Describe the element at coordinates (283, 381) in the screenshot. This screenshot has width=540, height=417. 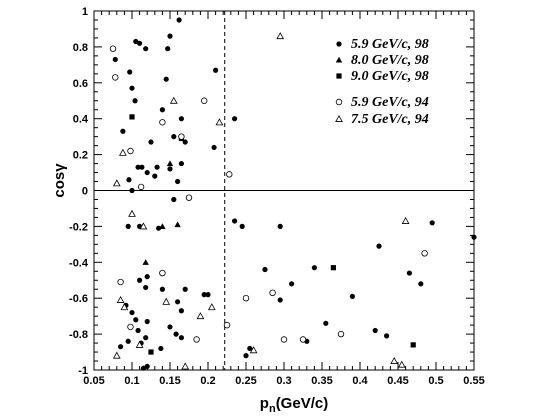
I see `x-tick-label: 0.3` at that location.